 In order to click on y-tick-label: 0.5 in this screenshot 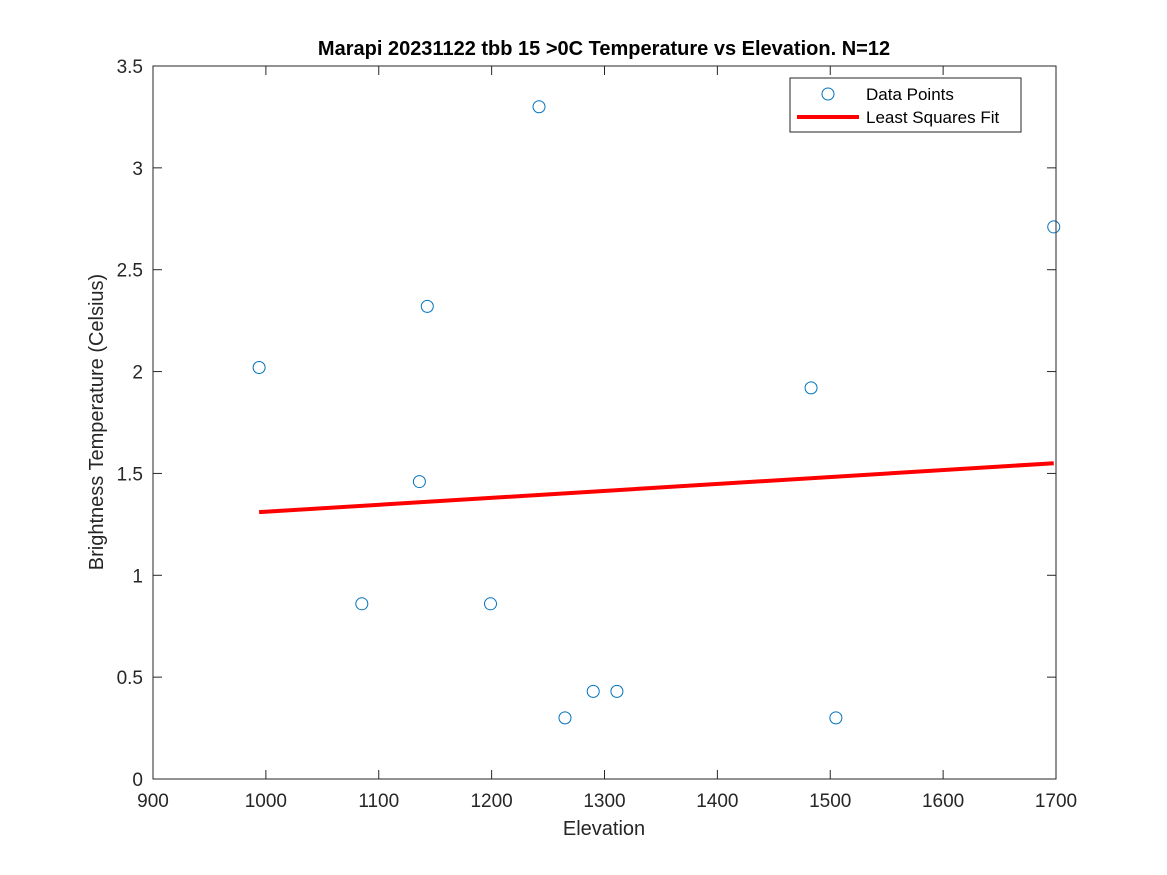, I will do `click(130, 678)`.